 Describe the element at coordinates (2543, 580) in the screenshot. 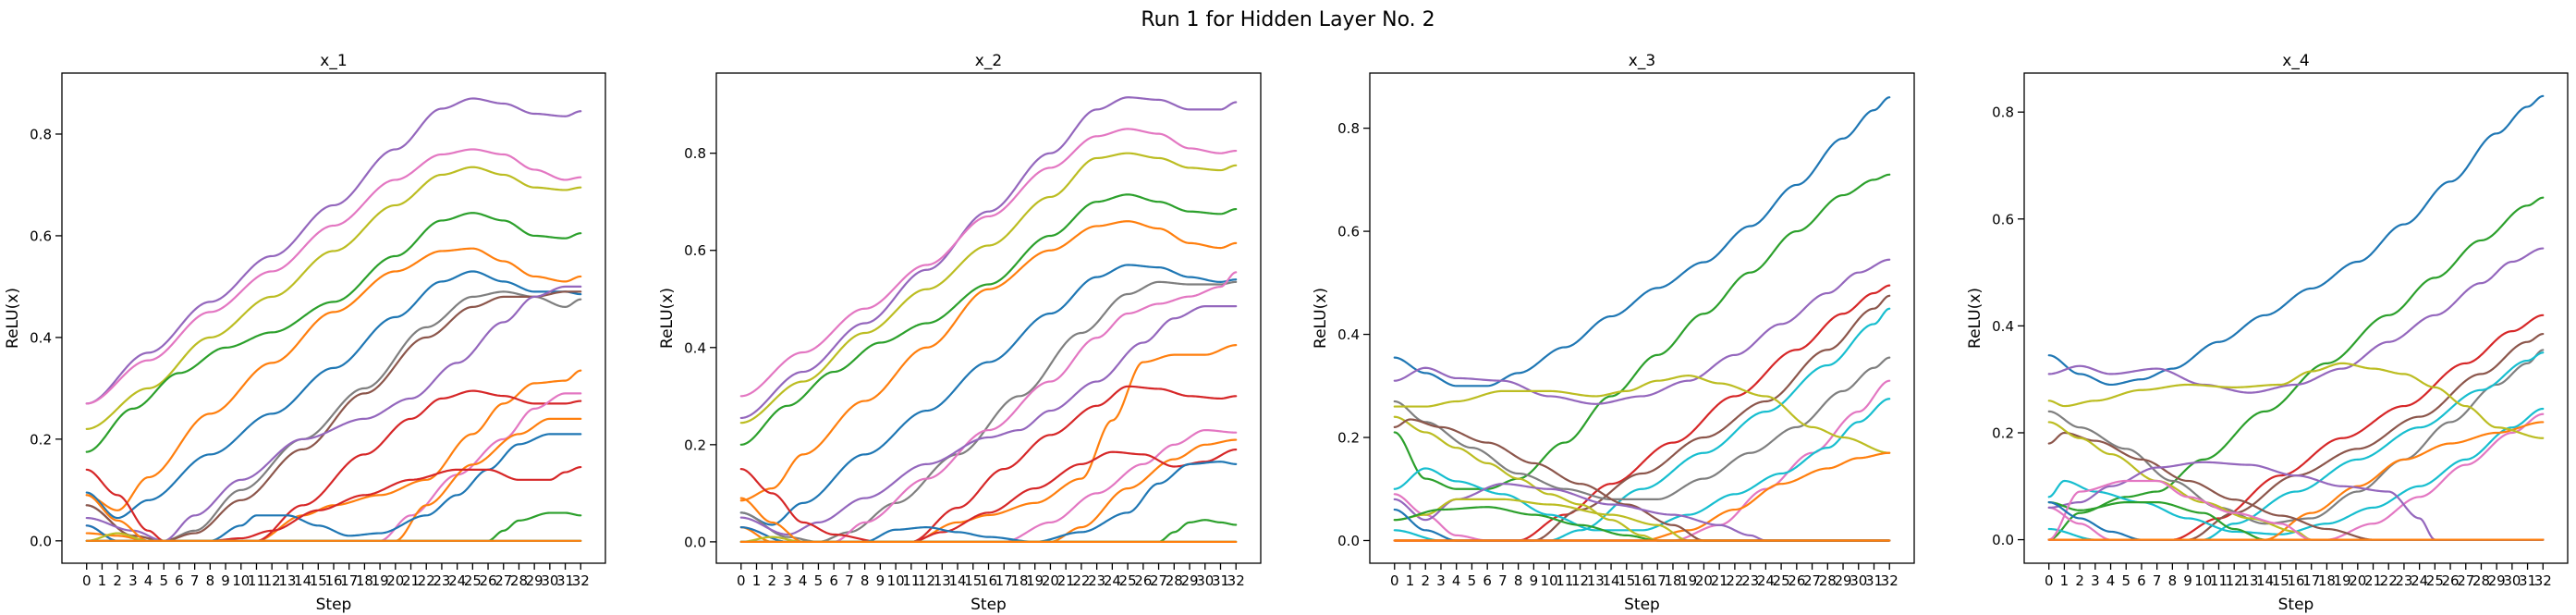

I see `x-tick-label: 32` at that location.